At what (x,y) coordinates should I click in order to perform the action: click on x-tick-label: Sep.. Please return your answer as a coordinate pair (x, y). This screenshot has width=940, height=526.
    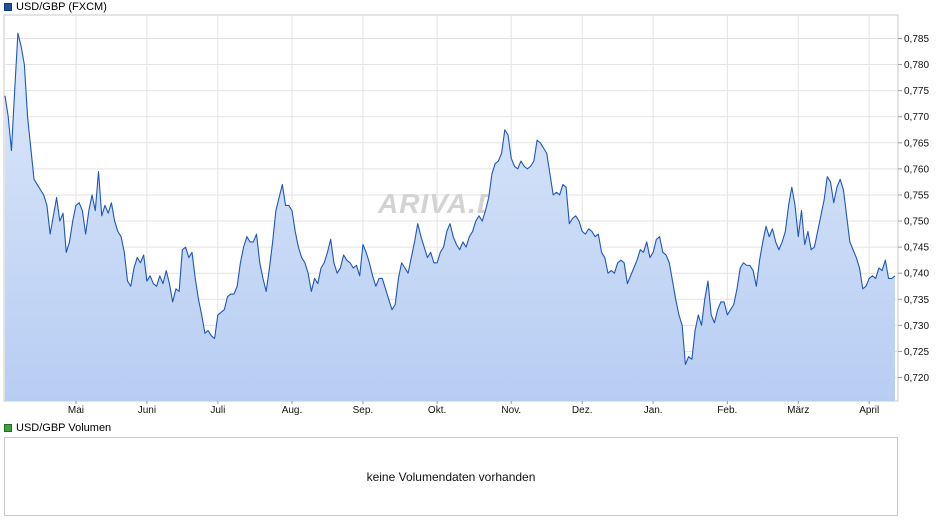
    Looking at the image, I should click on (363, 410).